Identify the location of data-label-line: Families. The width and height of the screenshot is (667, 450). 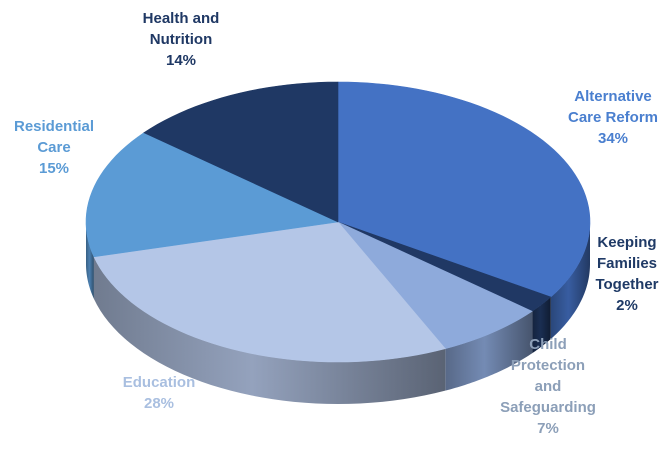
(627, 263).